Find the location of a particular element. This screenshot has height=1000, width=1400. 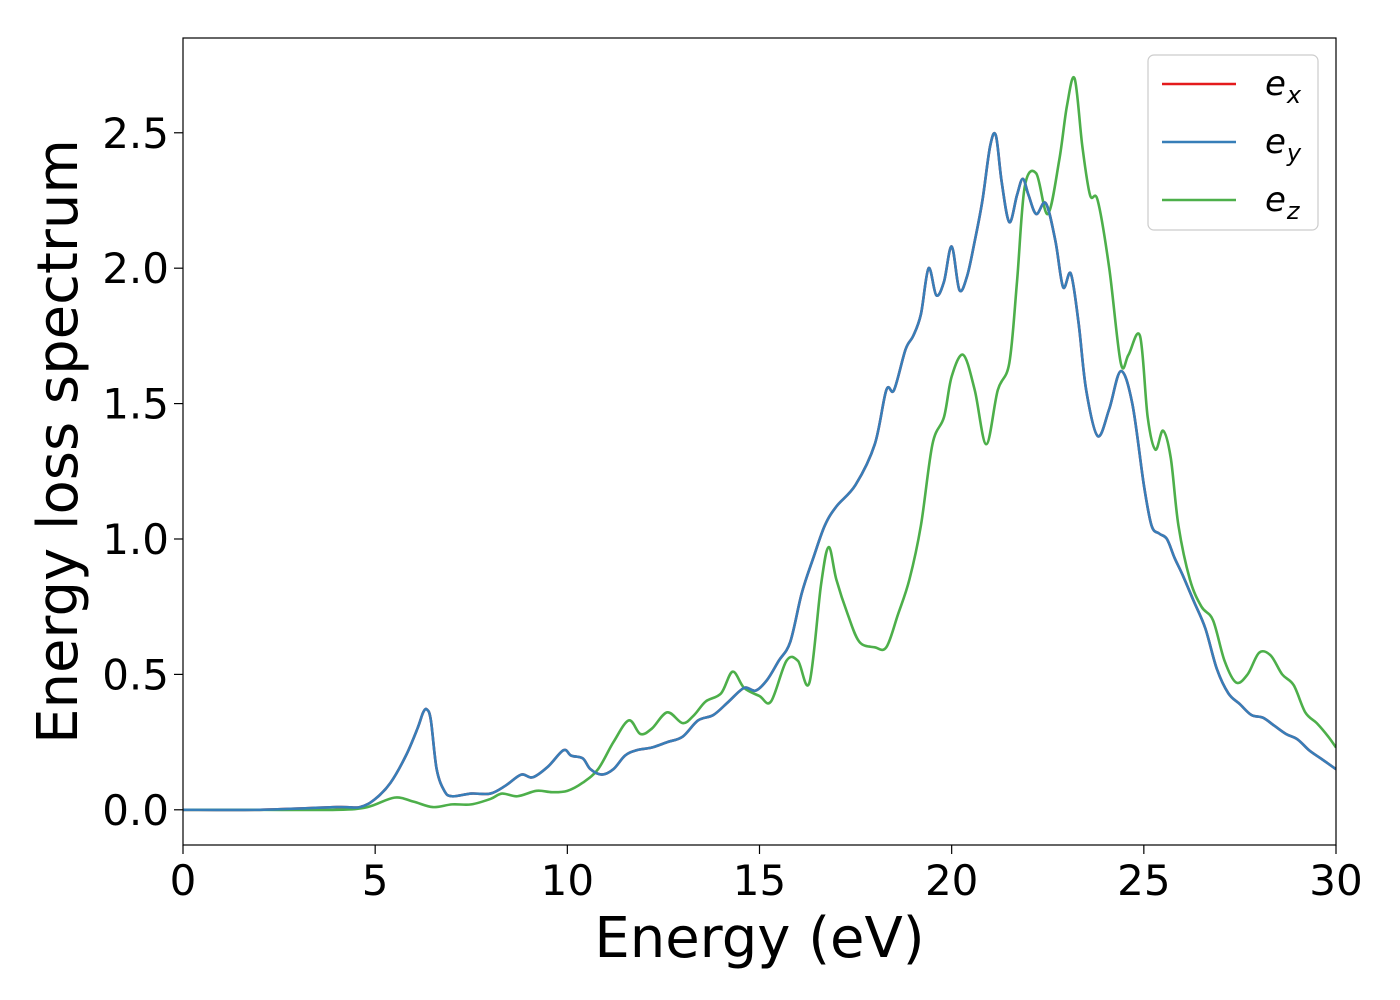

legend-label-subscript: y is located at coordinates (1294, 153).